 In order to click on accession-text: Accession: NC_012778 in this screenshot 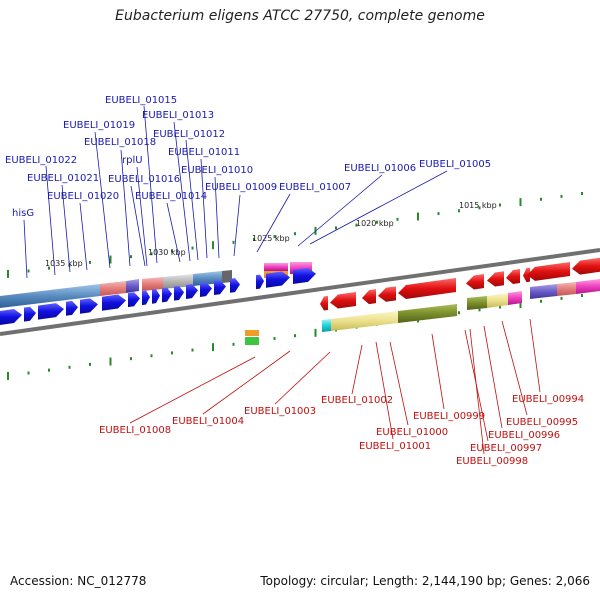, I will do `click(78, 581)`.